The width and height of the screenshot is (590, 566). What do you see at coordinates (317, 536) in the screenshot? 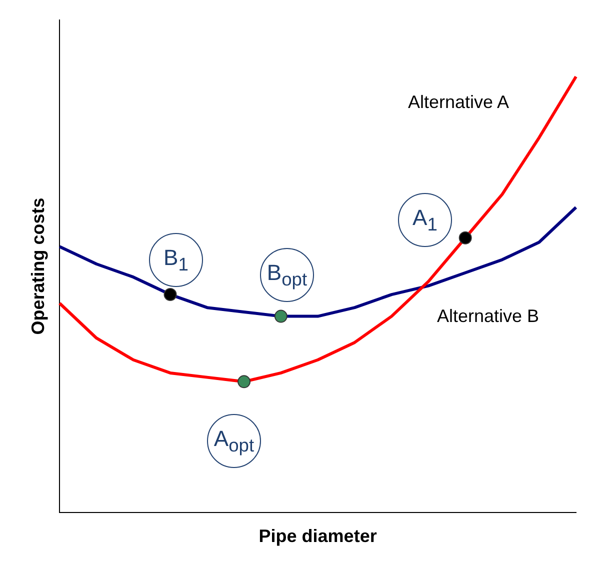
I see `x-axis-title: Pipe diameter` at bounding box center [317, 536].